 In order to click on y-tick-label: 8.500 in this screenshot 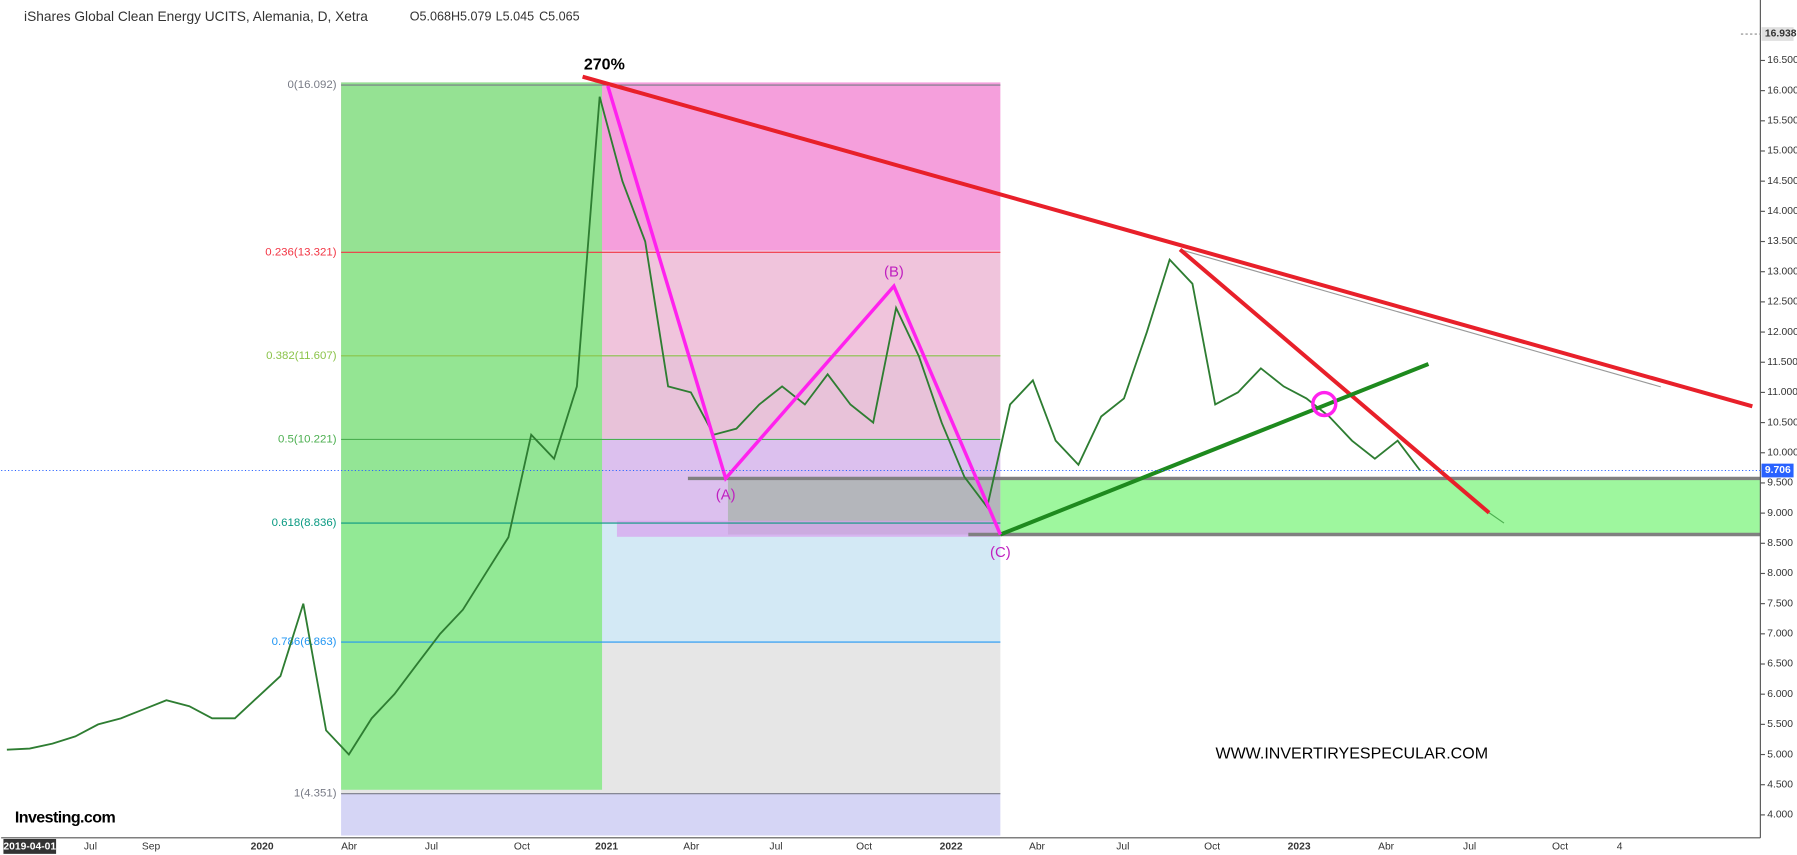, I will do `click(1780, 543)`.